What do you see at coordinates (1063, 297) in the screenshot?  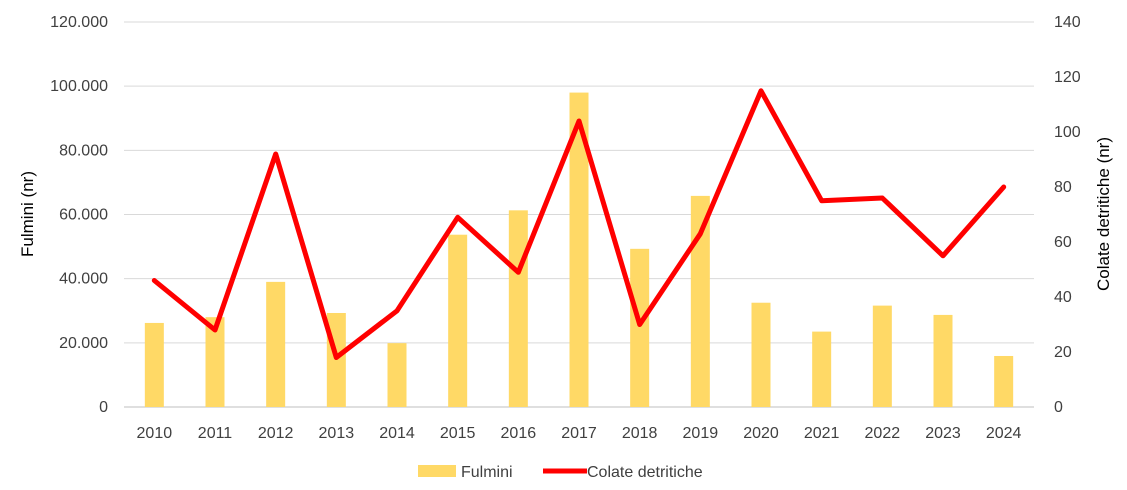 I see `right-axis-tick-label: 40` at bounding box center [1063, 297].